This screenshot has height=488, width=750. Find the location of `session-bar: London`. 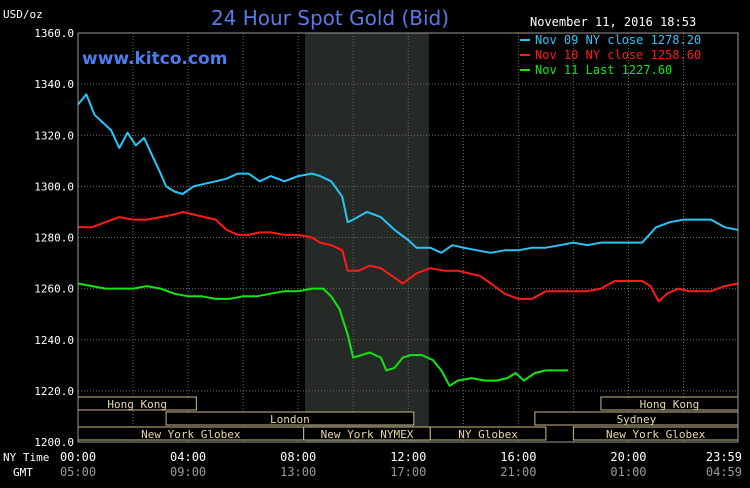

session-bar: London is located at coordinates (290, 418).